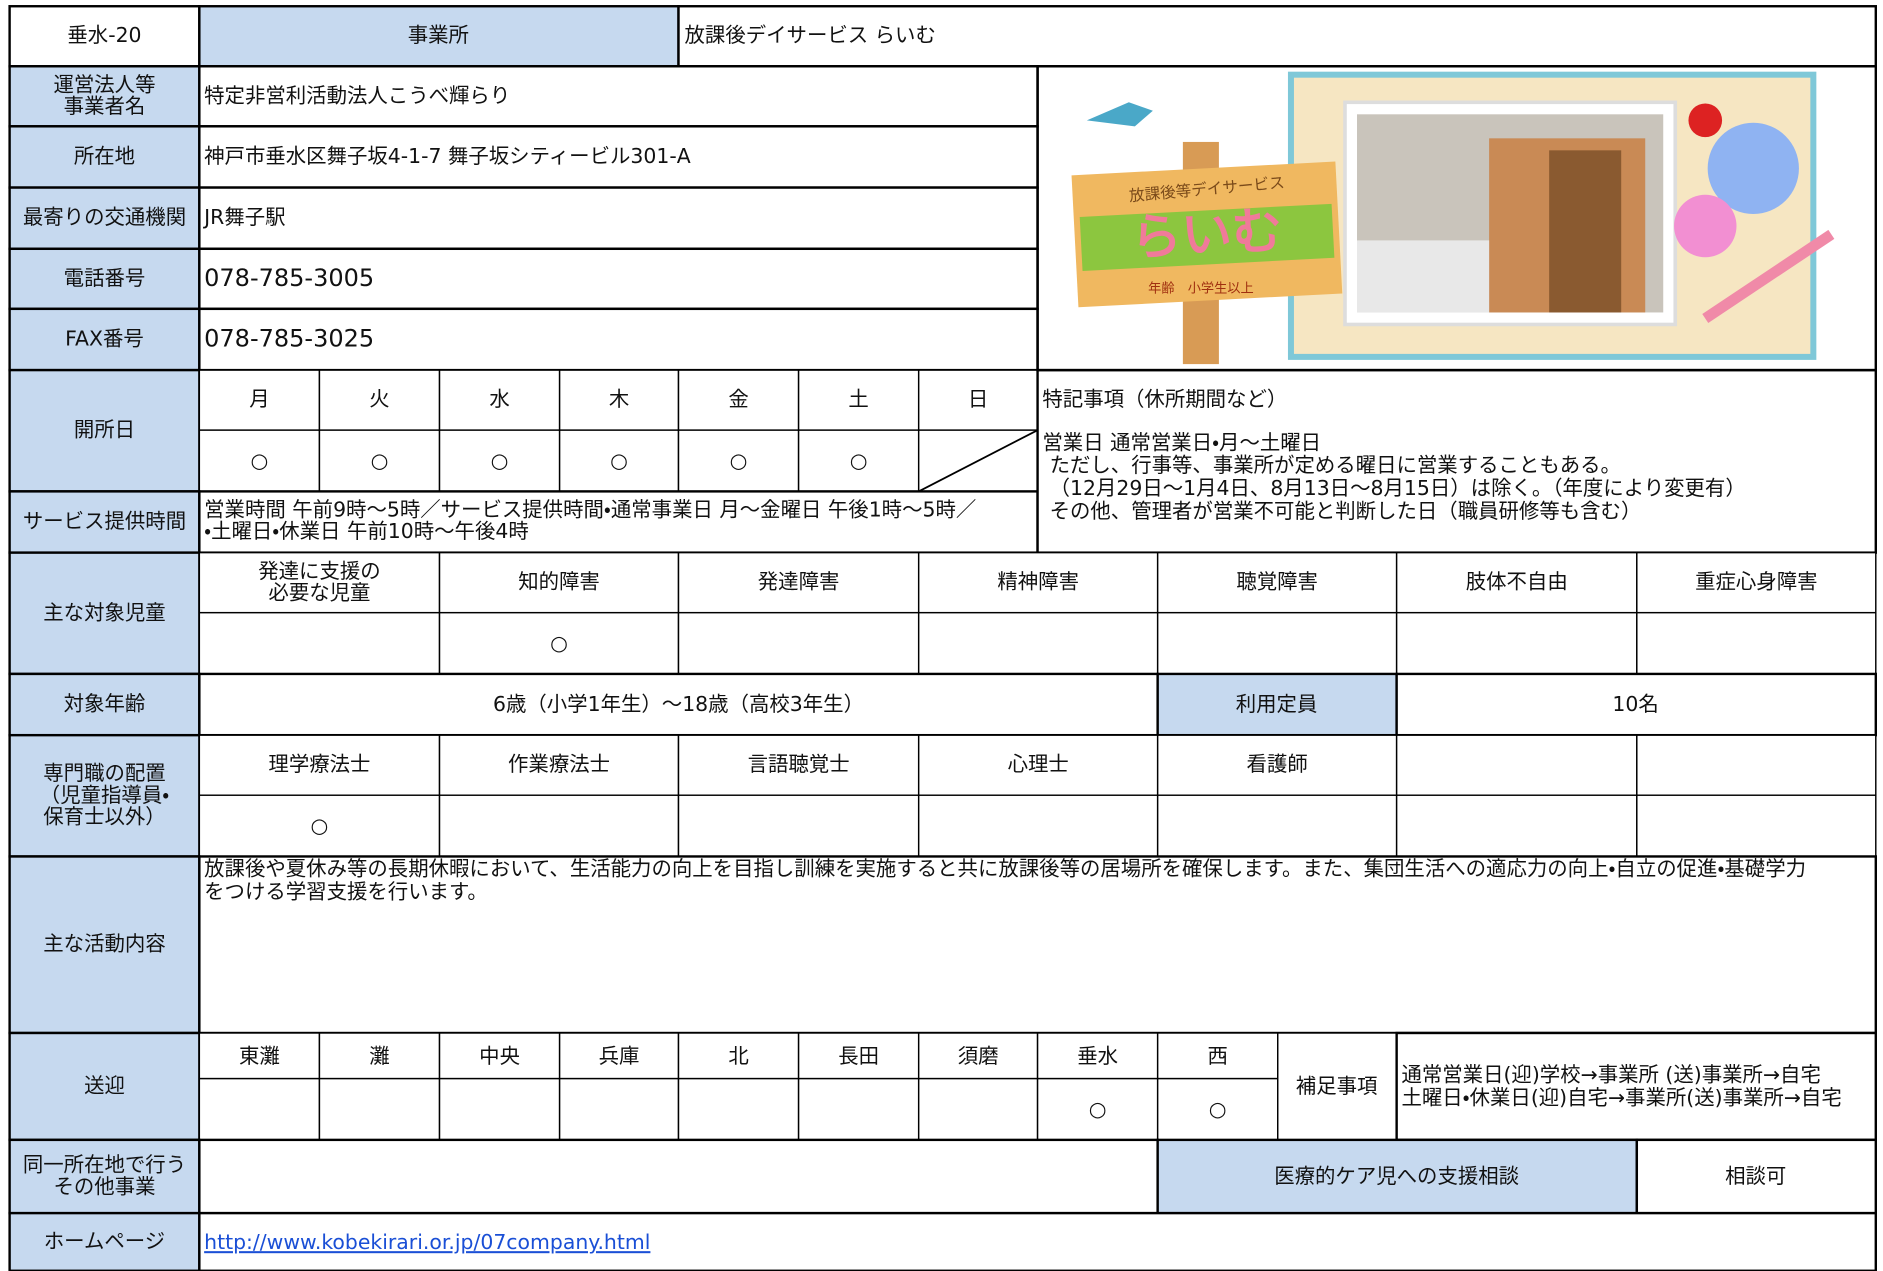 The image size is (1883, 1271). I want to click on area-label: 東灘, so click(259, 1056).